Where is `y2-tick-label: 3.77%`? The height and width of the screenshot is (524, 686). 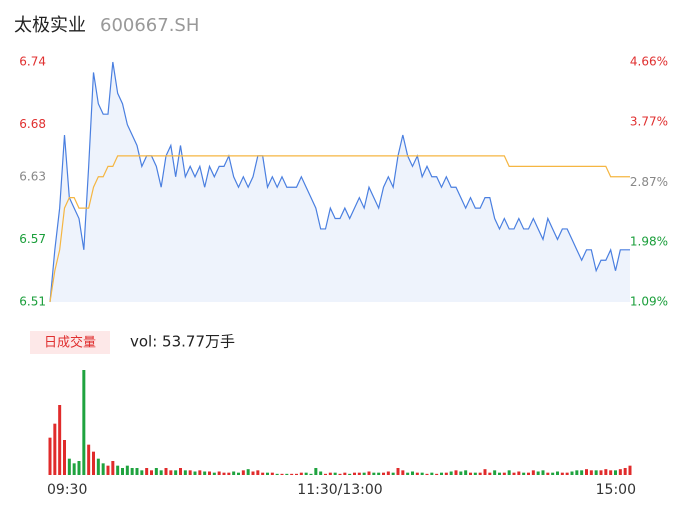
y2-tick-label: 3.77% is located at coordinates (649, 121).